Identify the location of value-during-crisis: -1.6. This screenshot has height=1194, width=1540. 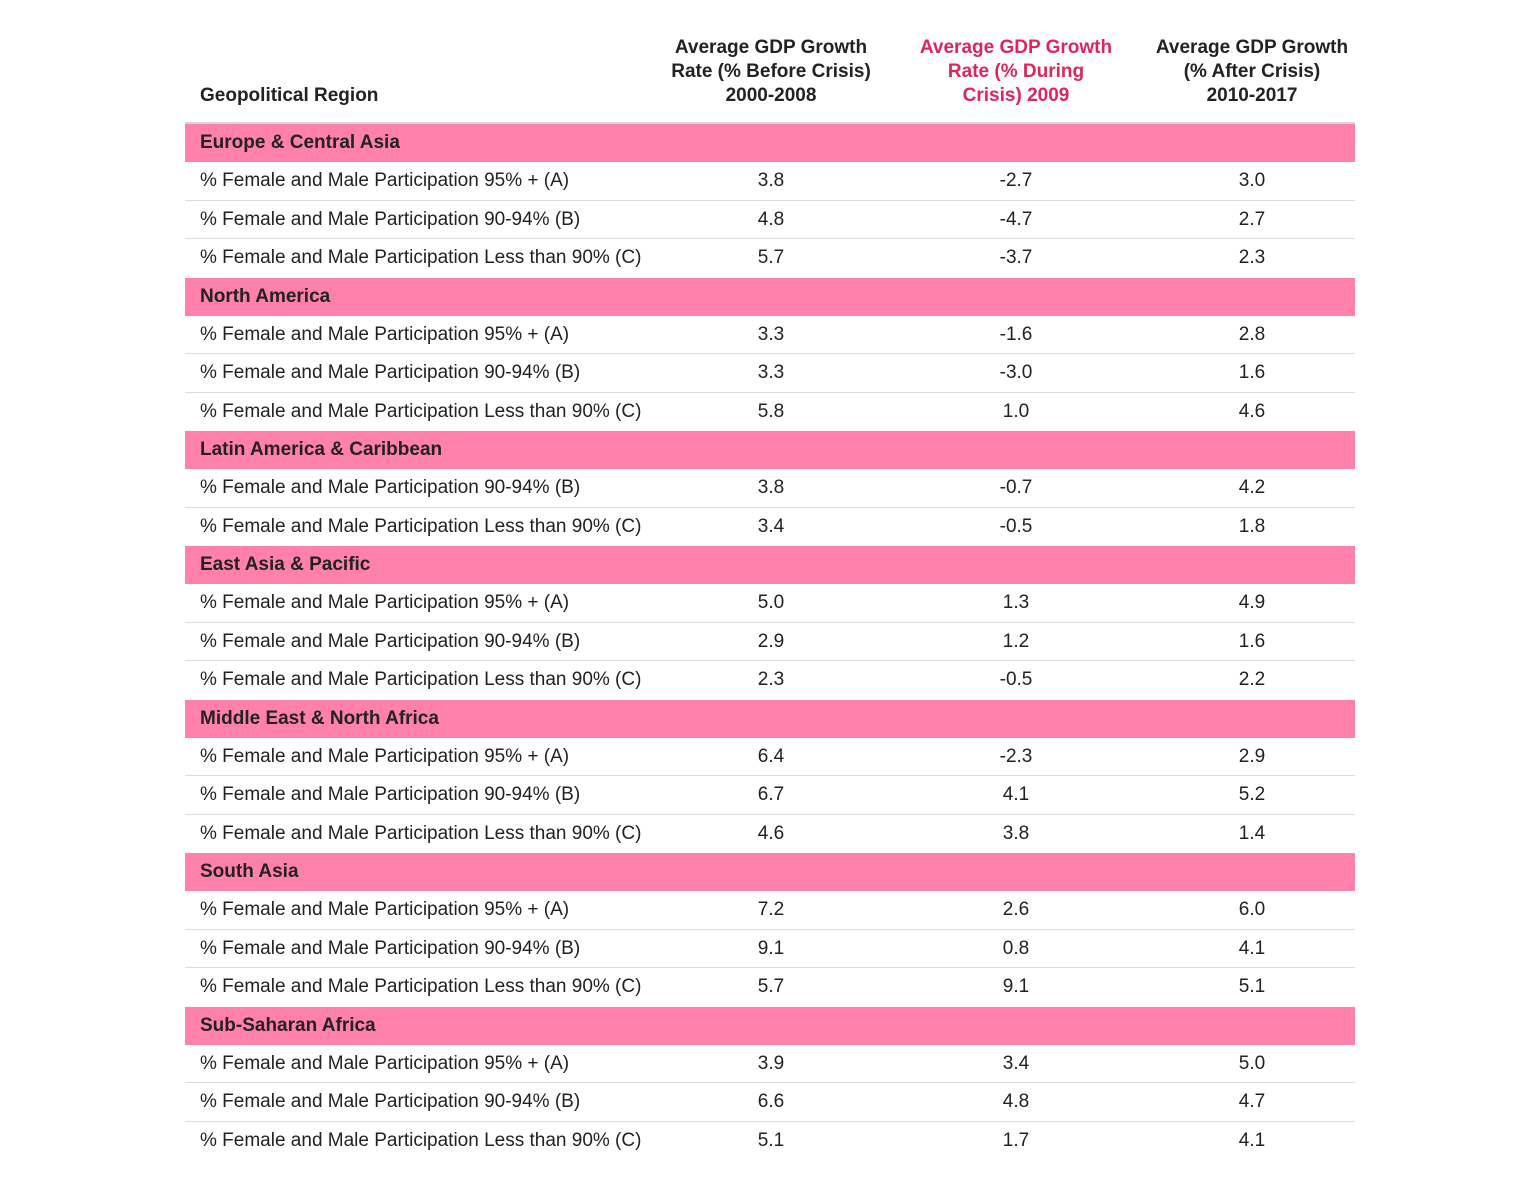
(1016, 334).